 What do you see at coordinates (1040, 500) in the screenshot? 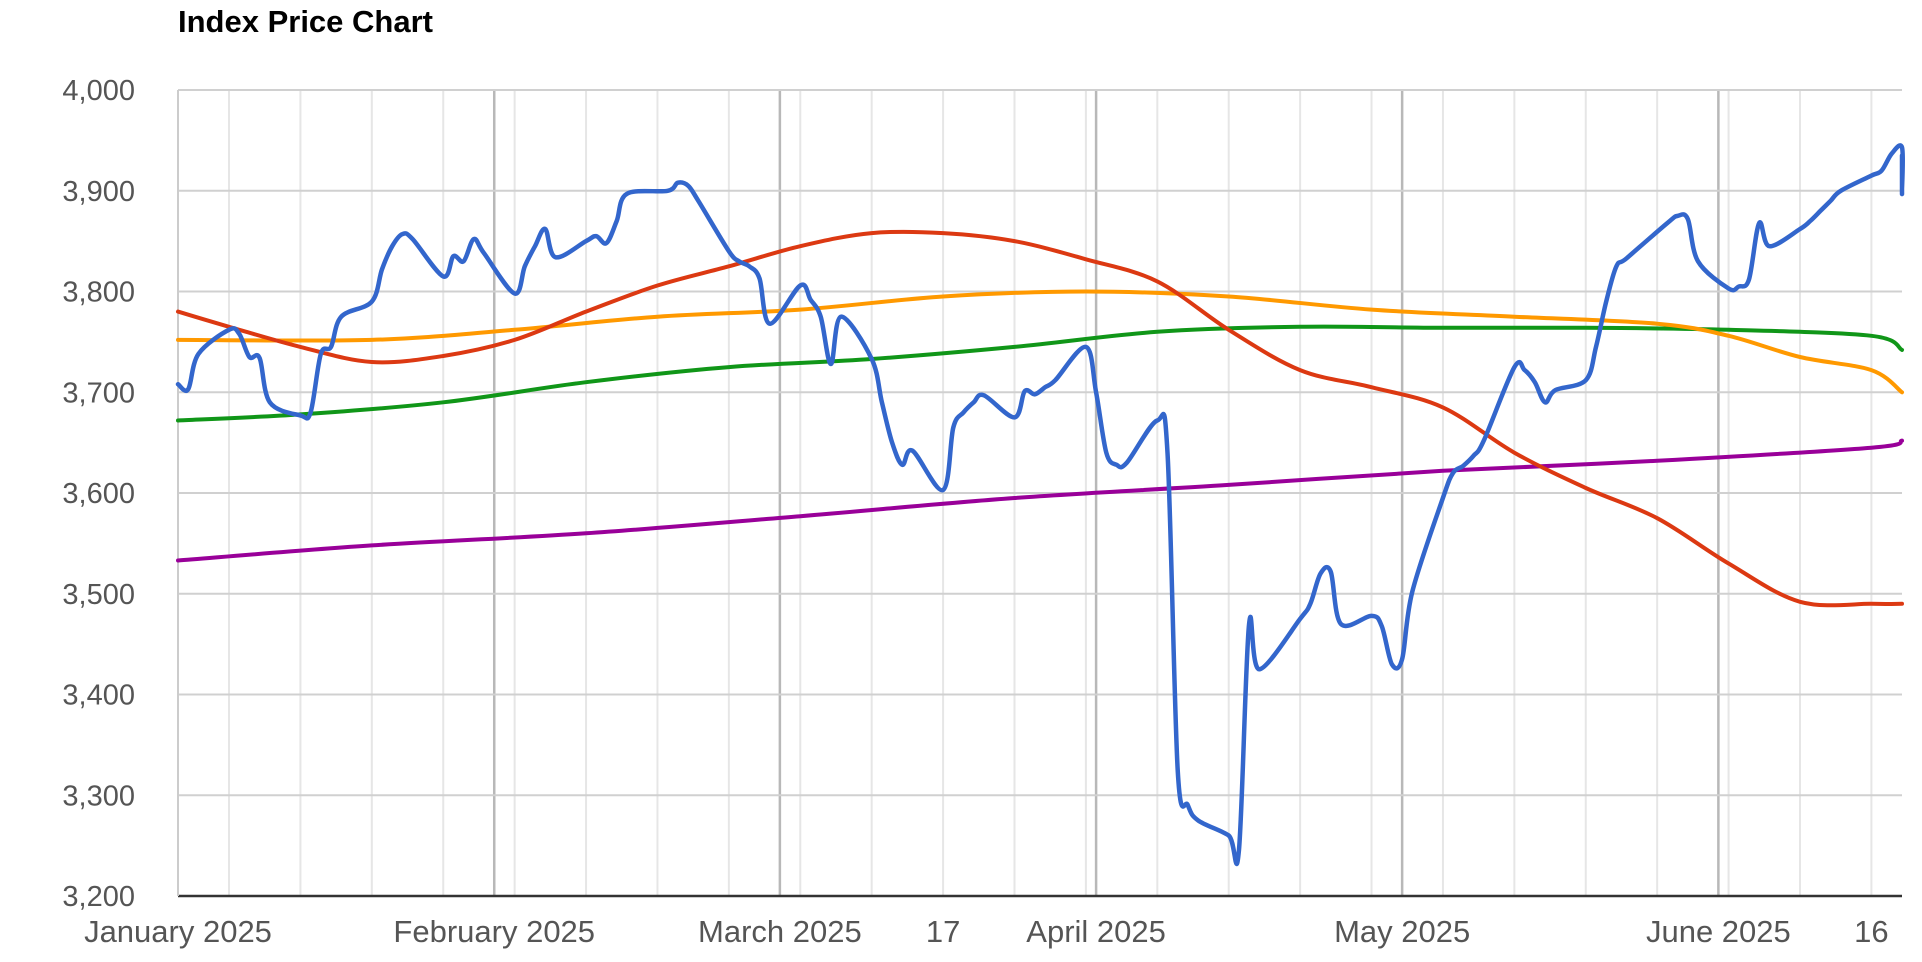
I see `series-line-purple` at bounding box center [1040, 500].